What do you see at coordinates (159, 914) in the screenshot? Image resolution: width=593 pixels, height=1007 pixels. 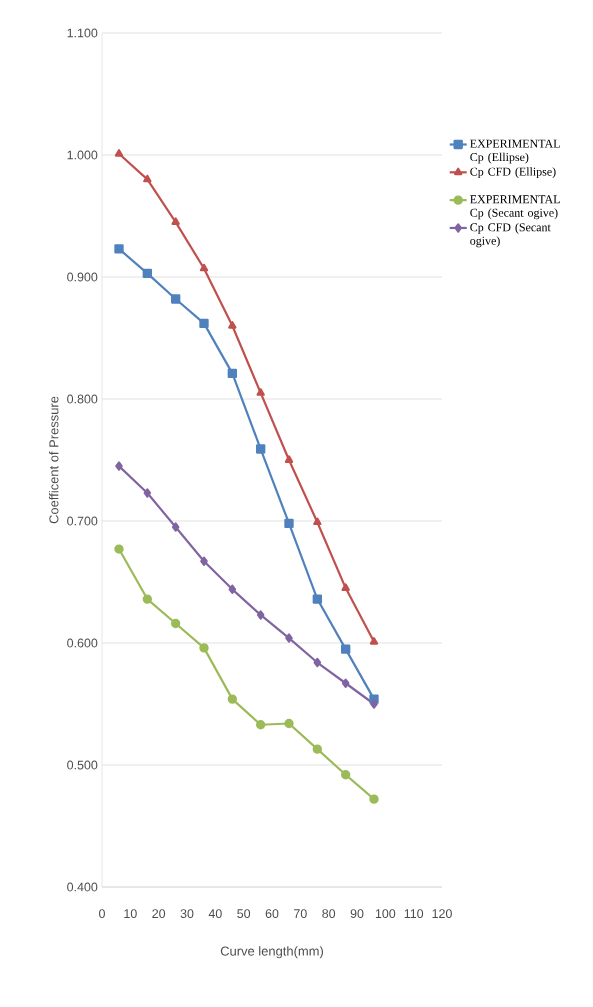 I see `x-tick-label: 20` at bounding box center [159, 914].